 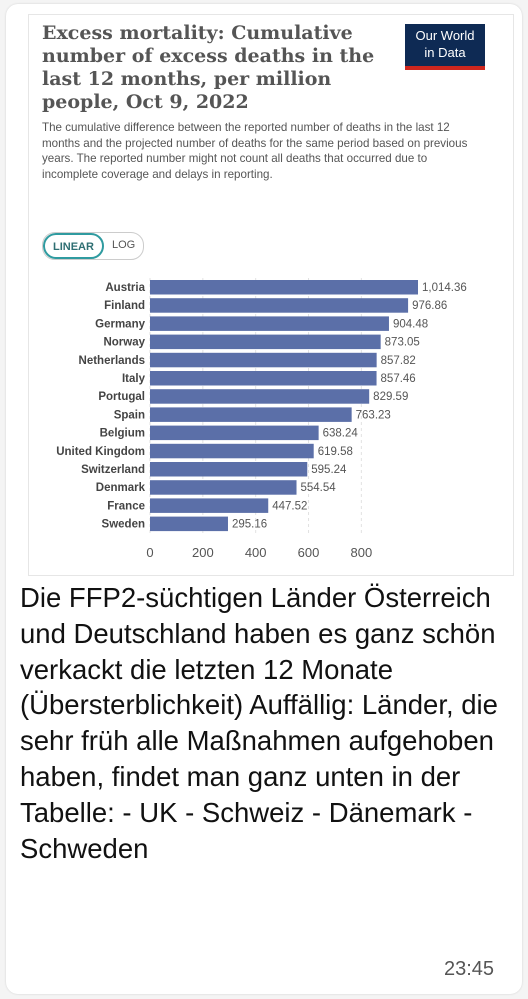 What do you see at coordinates (284, 406) in the screenshot?
I see `chart-bars` at bounding box center [284, 406].